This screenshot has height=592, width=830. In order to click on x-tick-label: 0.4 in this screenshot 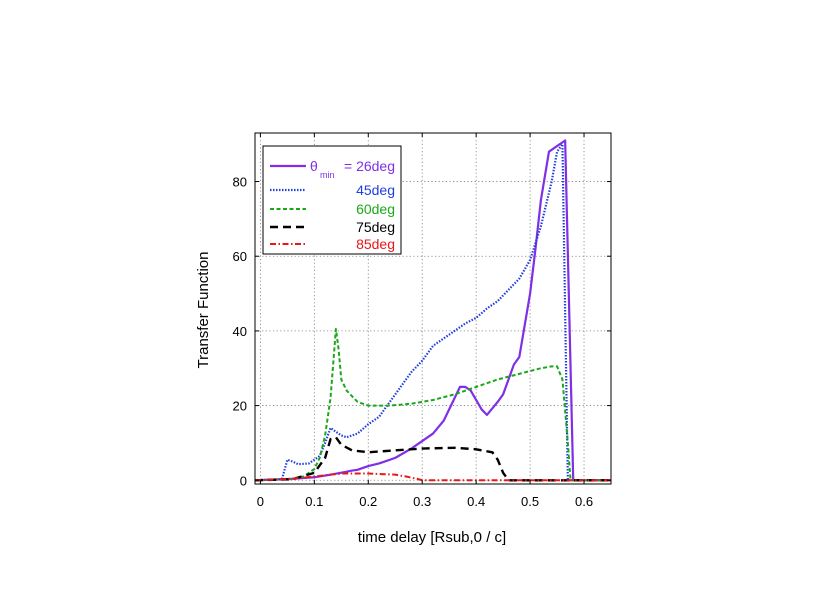, I will do `click(476, 501)`.